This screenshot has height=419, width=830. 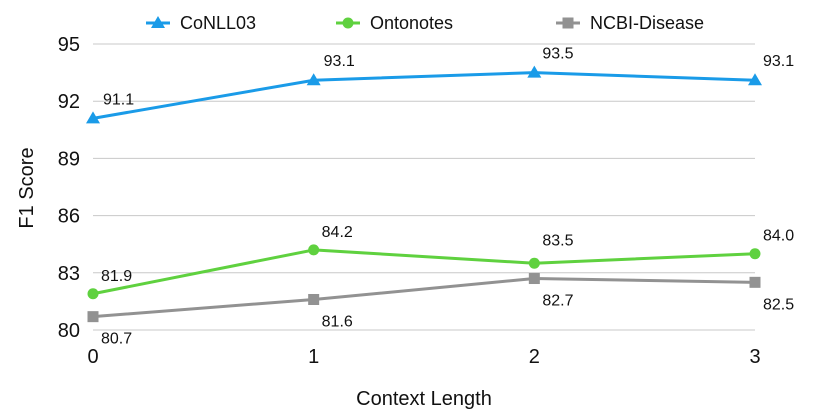 I want to click on y-tick-label: 80, so click(x=69, y=331).